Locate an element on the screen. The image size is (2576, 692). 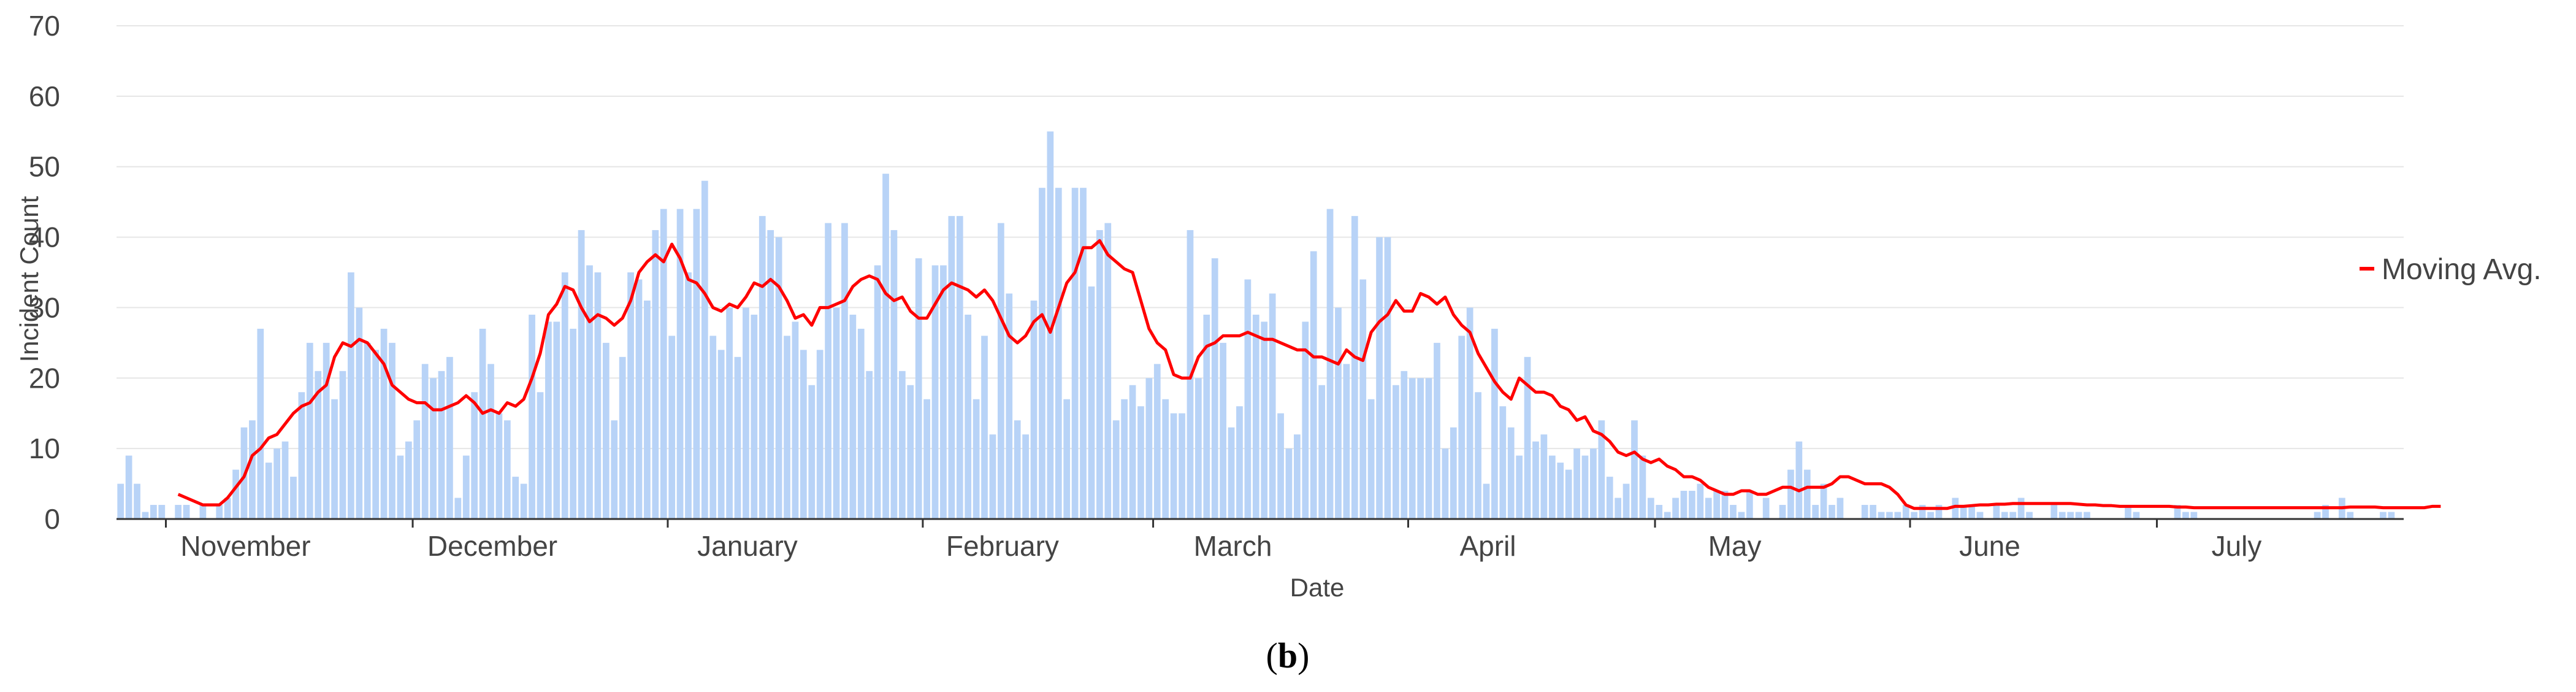
legend: Moving Avg. is located at coordinates (2451, 269).